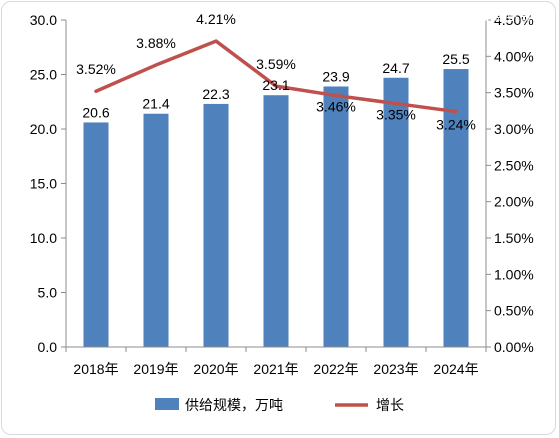 Image resolution: width=559 pixels, height=438 pixels. What do you see at coordinates (43, 75) in the screenshot?
I see `y-left-tick-label: 25.0` at bounding box center [43, 75].